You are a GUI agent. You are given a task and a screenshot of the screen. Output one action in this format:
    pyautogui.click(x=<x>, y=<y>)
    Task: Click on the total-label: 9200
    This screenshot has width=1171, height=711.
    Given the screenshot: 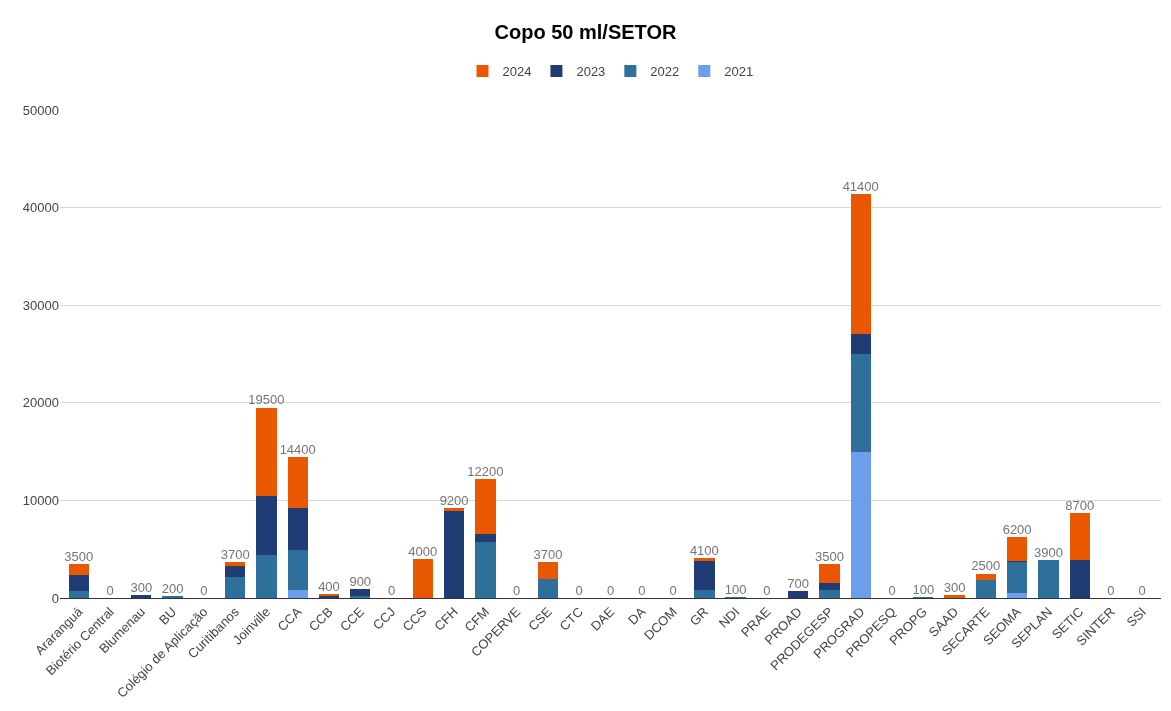 What is the action you would take?
    pyautogui.click(x=454, y=500)
    